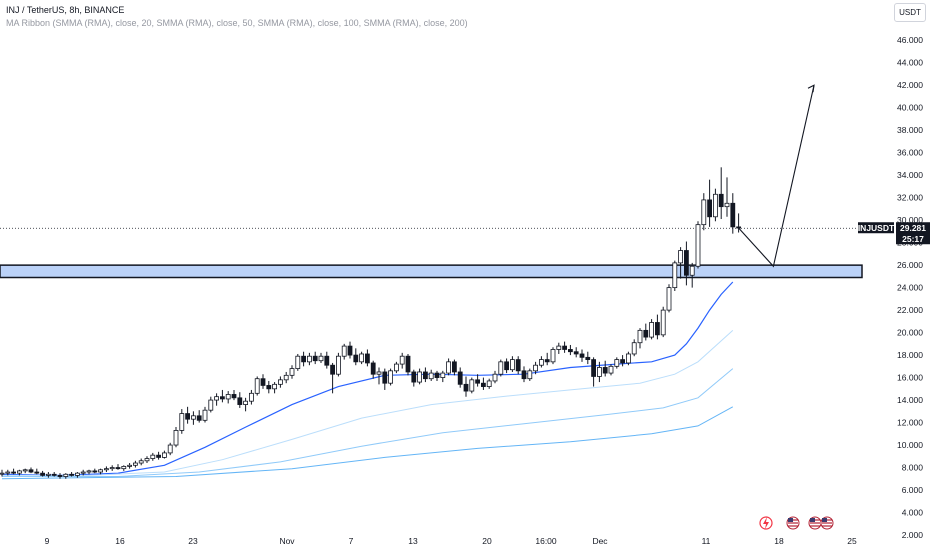 The image size is (932, 550). Describe the element at coordinates (351, 541) in the screenshot. I see `x-tick-label: 7` at that location.